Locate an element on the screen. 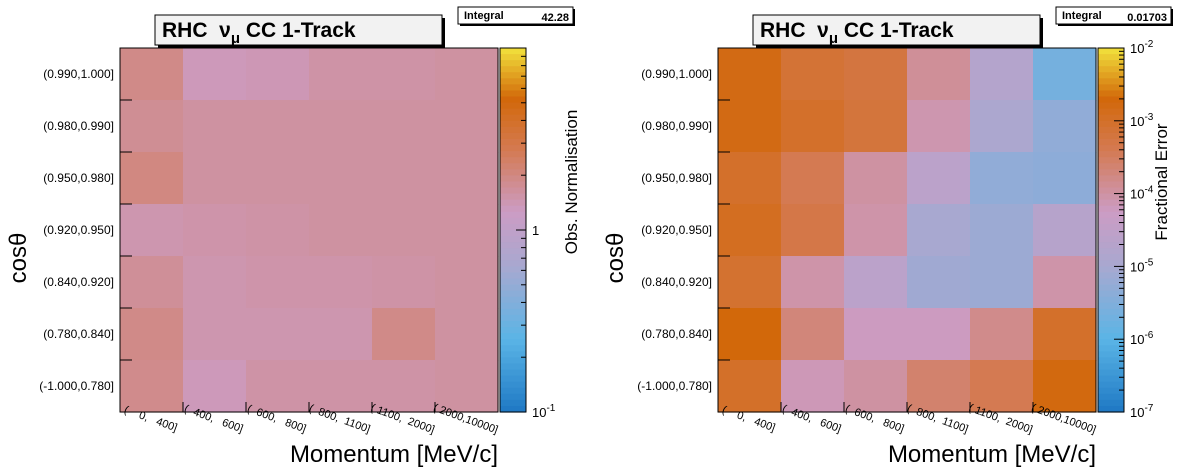  y-tick-label: (0.780,0.840] is located at coordinates (78, 334).